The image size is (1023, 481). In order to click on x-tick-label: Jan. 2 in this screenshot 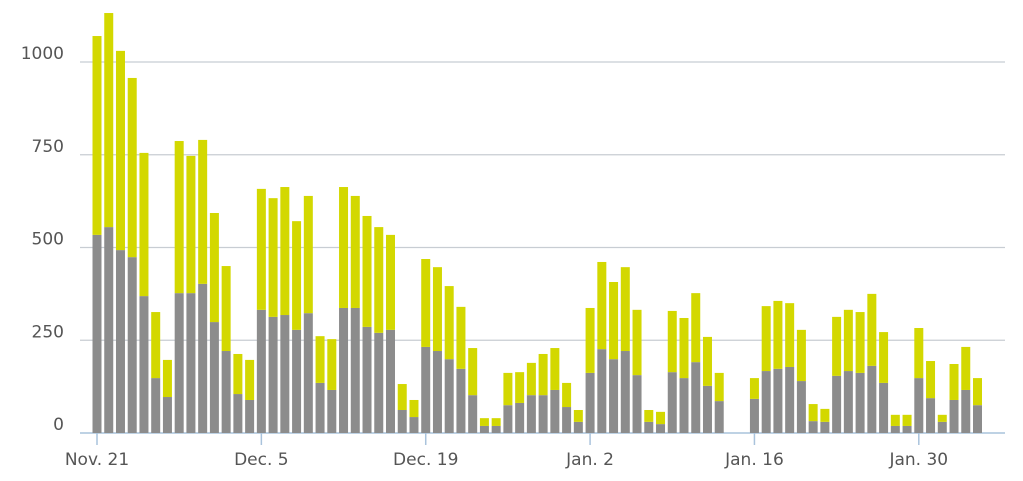, I will do `click(589, 460)`.